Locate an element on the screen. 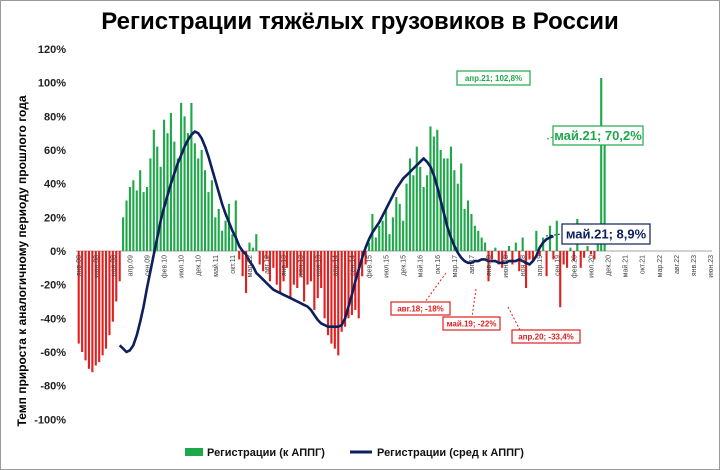 The width and height of the screenshot is (720, 470). x-tick-label: авг.17 is located at coordinates (472, 264).